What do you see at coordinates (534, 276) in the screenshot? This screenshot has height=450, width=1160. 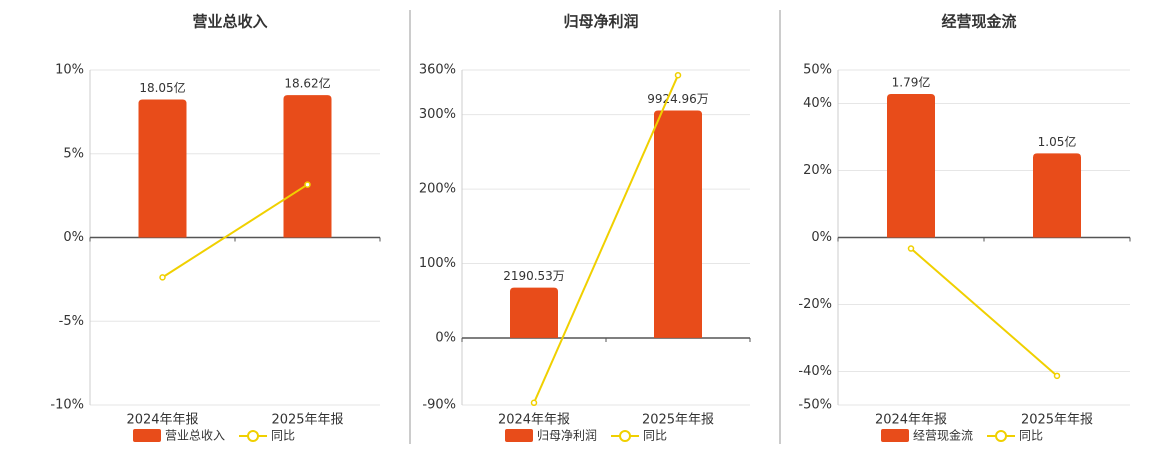 I see `value-label: 2190.53万` at bounding box center [534, 276].